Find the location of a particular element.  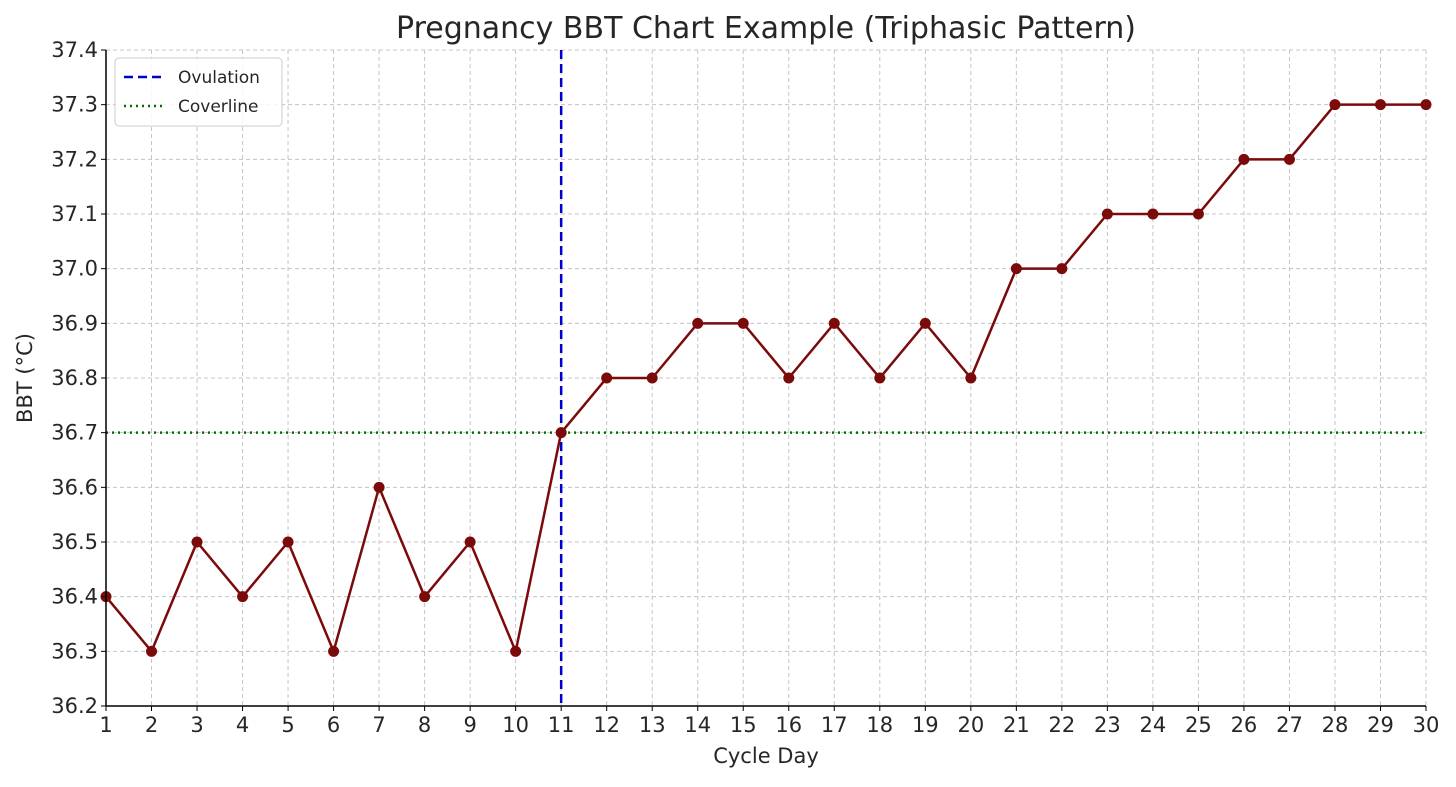

y-tick-label: 37.4 is located at coordinates (74, 50).